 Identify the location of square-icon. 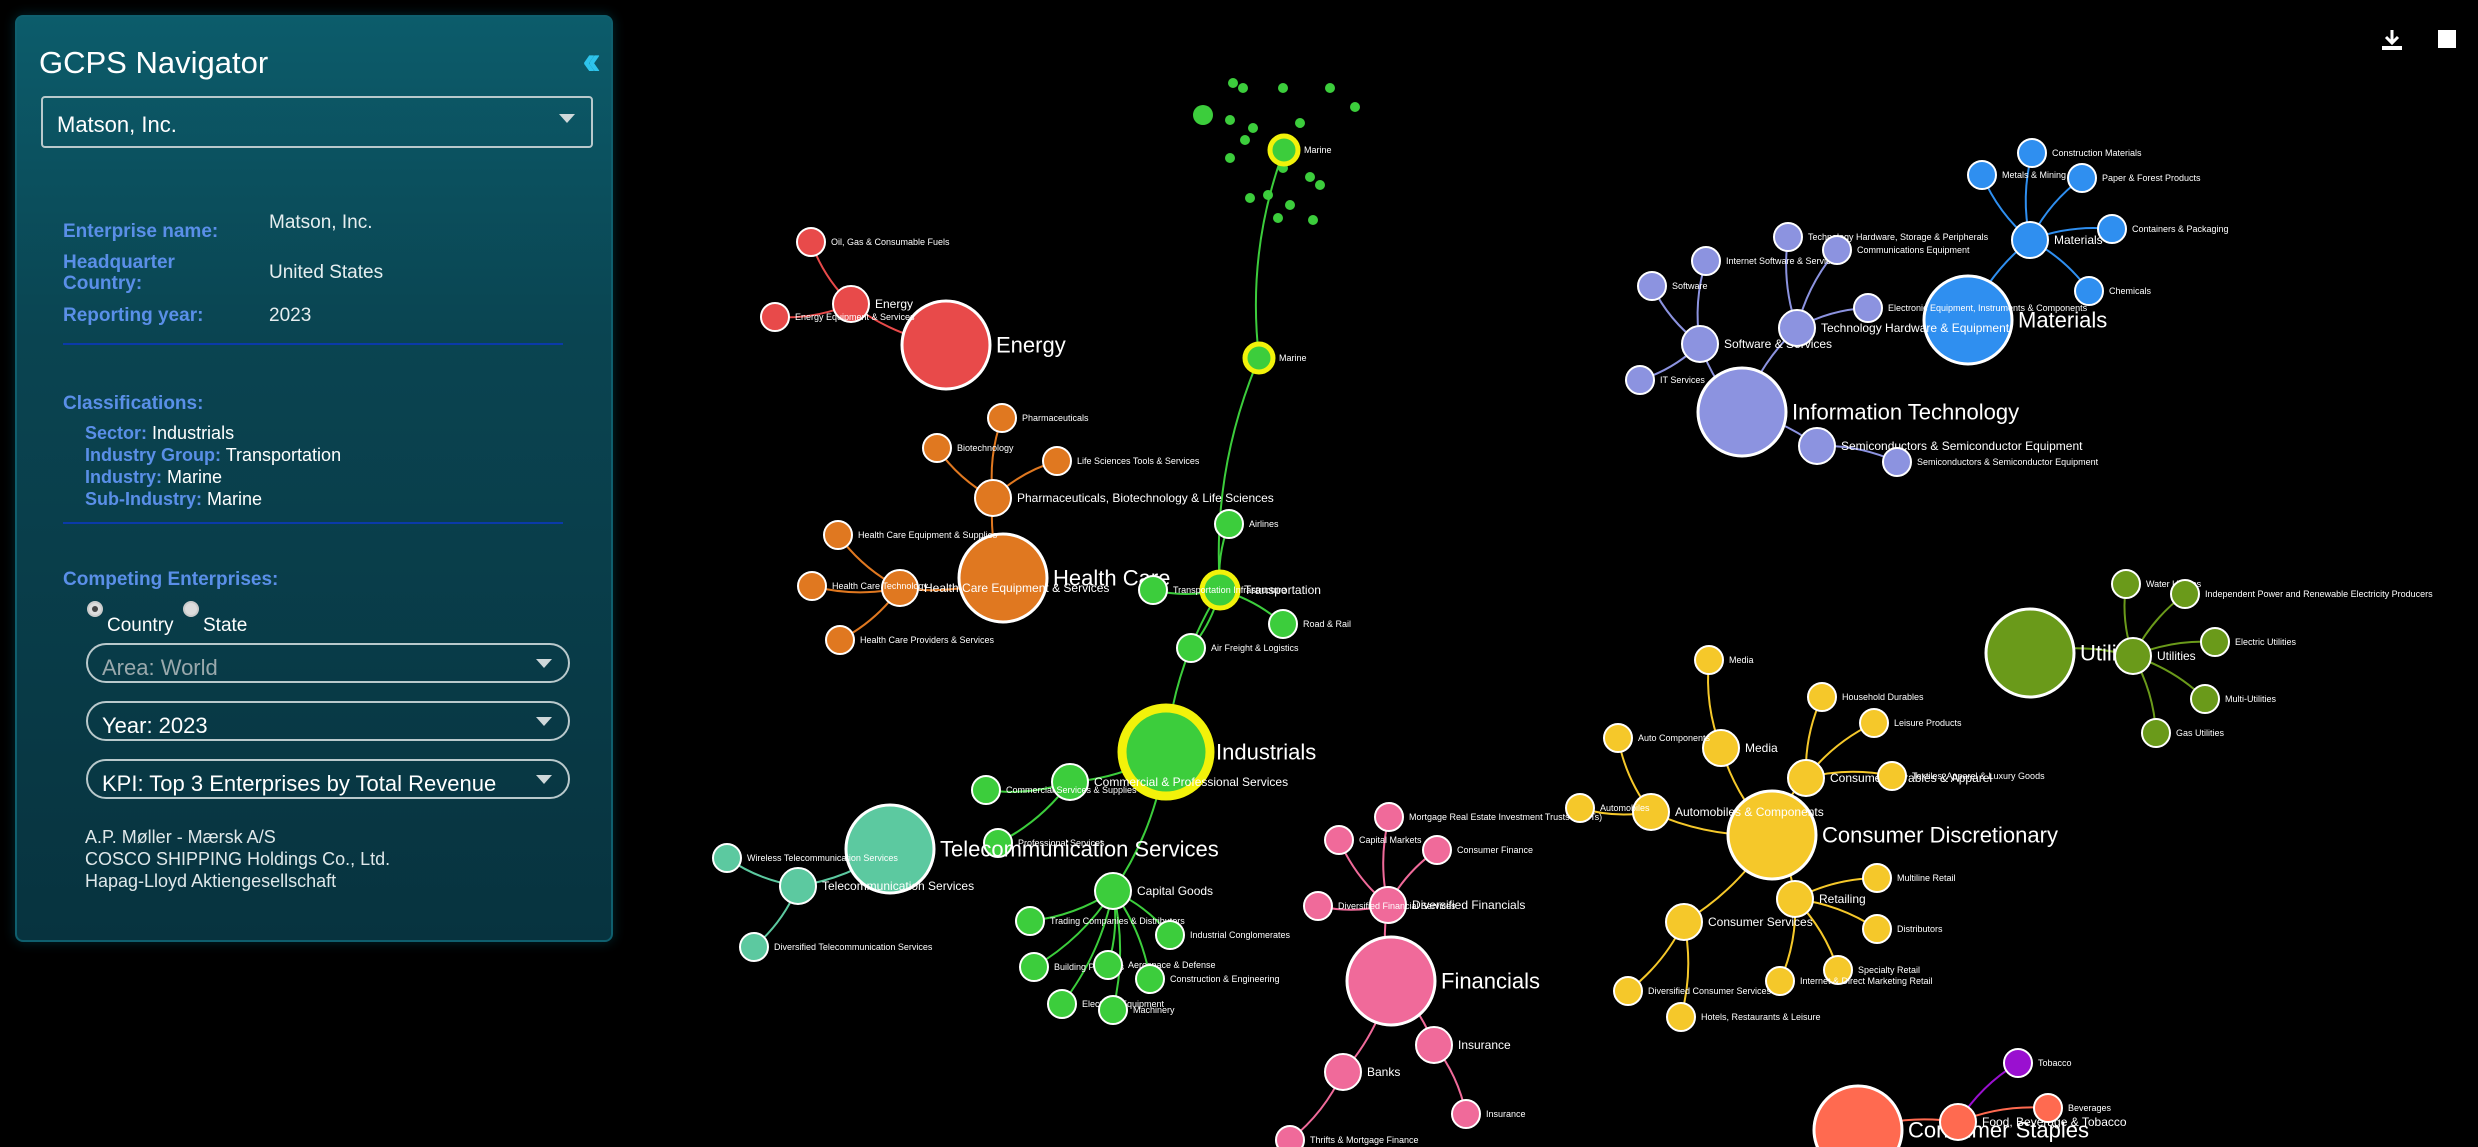
(2447, 42).